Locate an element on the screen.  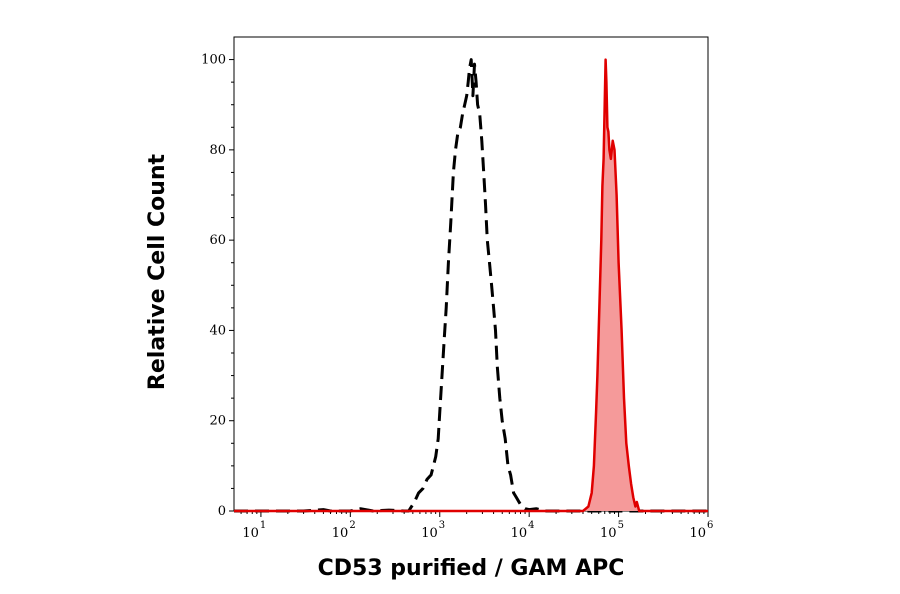
x-axis-label: CD53 purified / GAM APC is located at coordinates (471, 568).